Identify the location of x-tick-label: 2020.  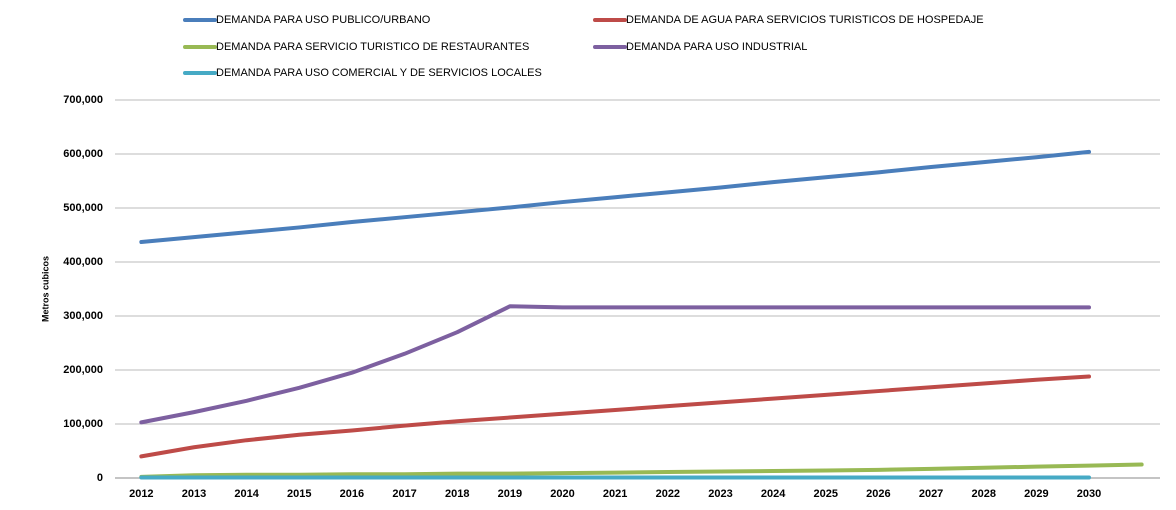
(562, 494).